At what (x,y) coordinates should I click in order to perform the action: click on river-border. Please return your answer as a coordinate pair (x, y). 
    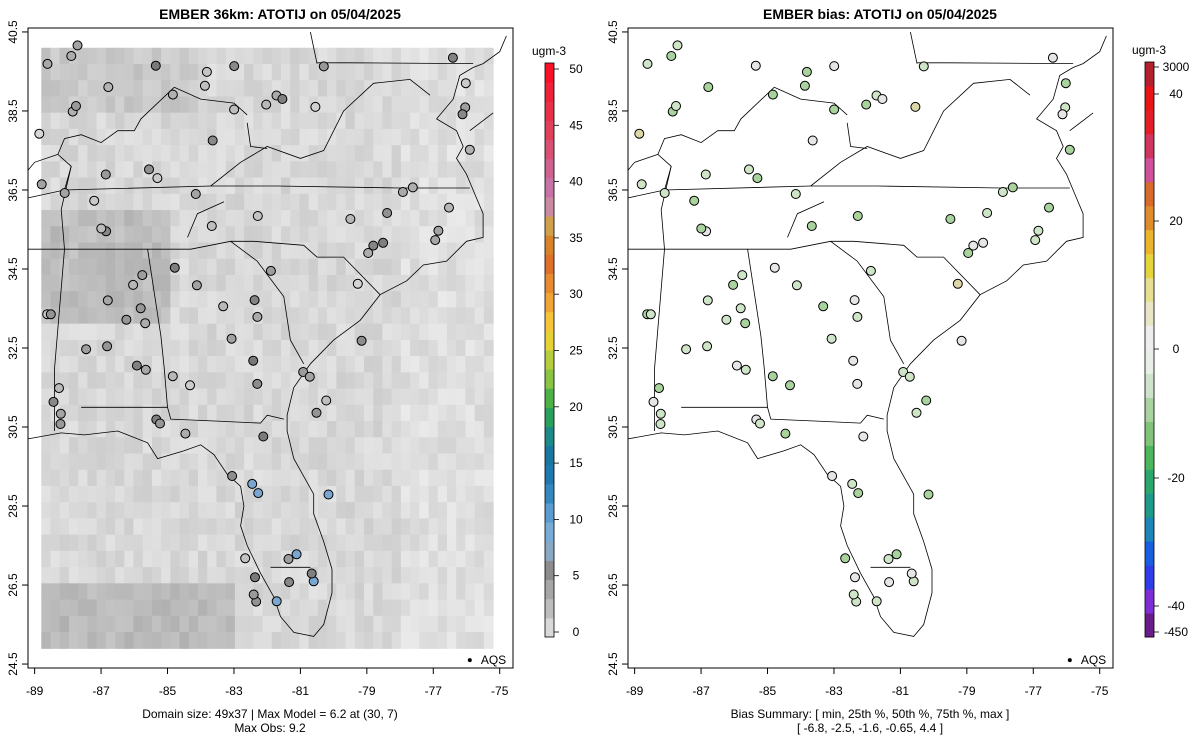
    Looking at the image, I should click on (116, 139).